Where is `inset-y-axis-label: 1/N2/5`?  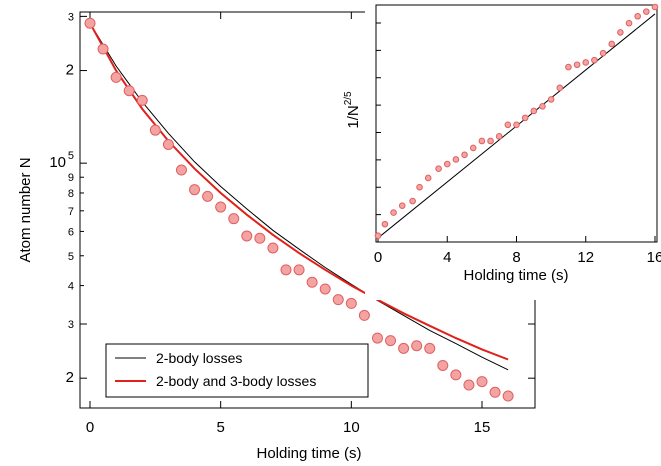
inset-y-axis-label: 1/N2/5 is located at coordinates (352, 110).